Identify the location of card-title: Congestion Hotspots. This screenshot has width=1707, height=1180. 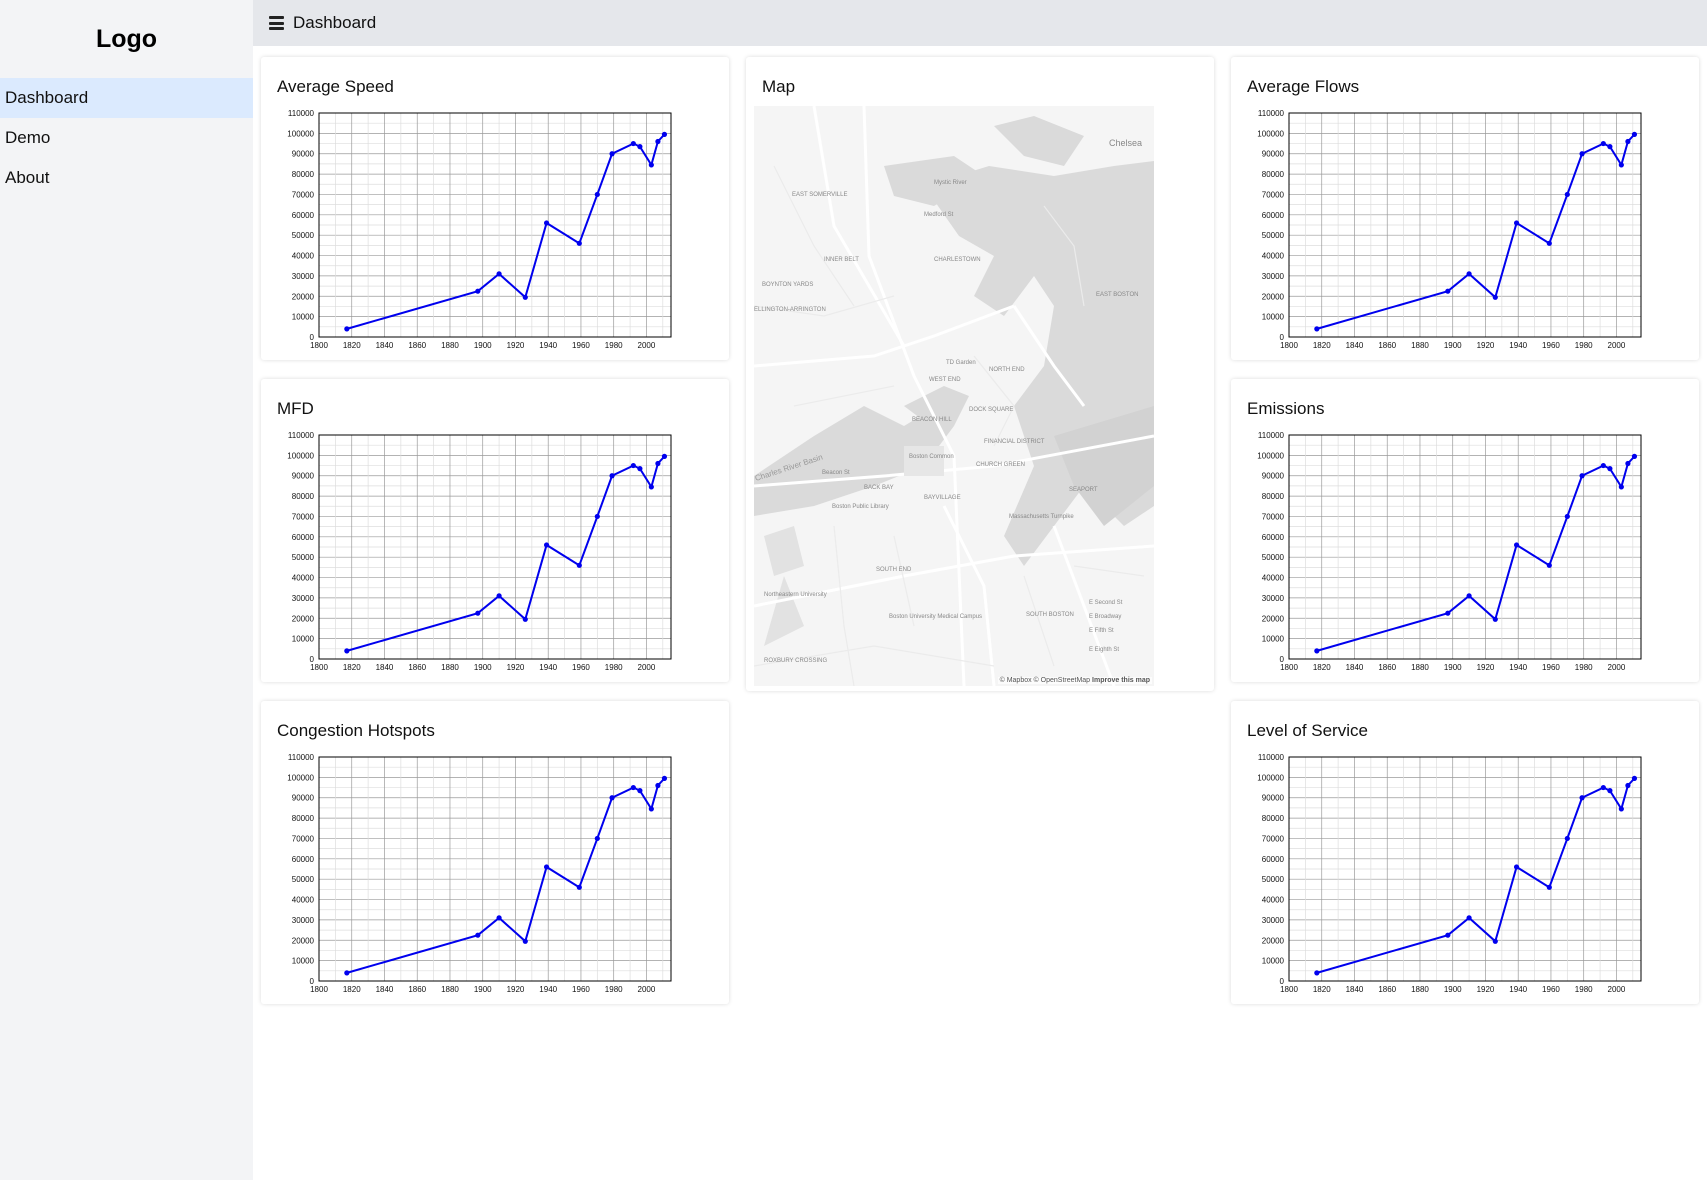
(356, 730).